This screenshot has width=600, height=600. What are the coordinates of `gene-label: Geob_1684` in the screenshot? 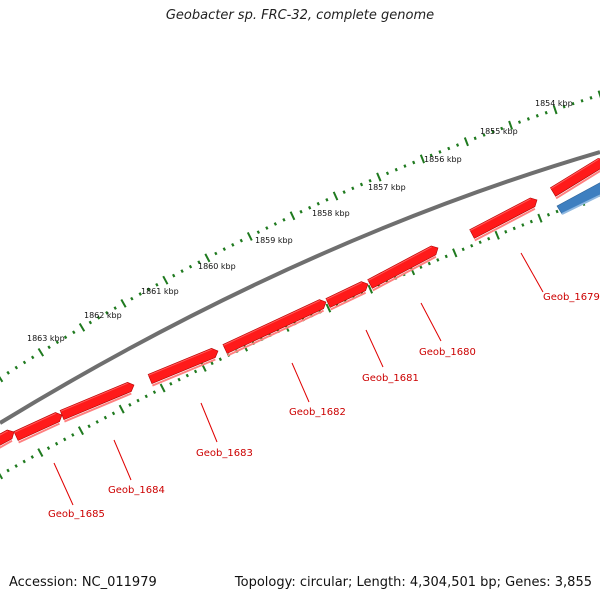 It's located at (136, 490).